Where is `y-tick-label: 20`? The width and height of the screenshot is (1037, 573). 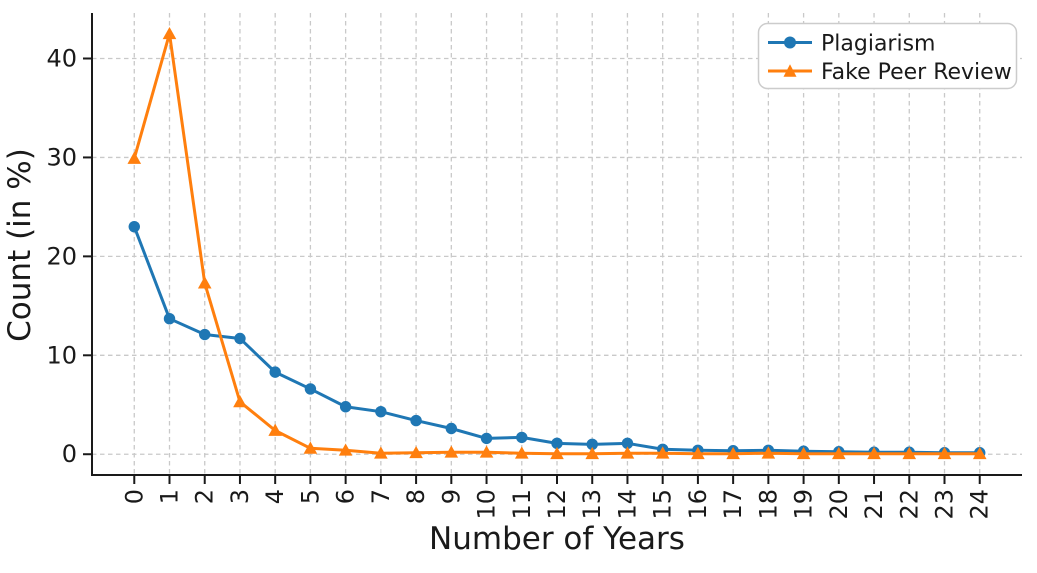 y-tick-label: 20 is located at coordinates (61, 256).